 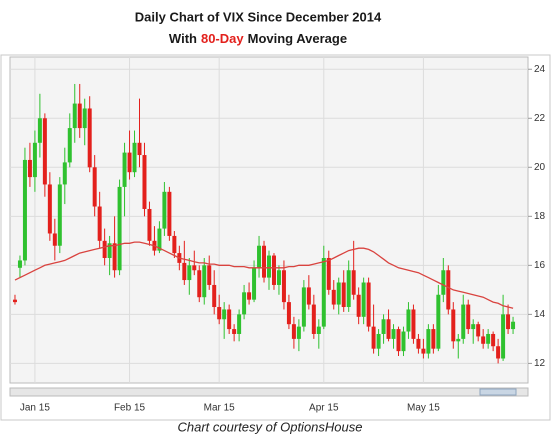 What do you see at coordinates (183, 38) in the screenshot?
I see `subtitle-text: With` at bounding box center [183, 38].